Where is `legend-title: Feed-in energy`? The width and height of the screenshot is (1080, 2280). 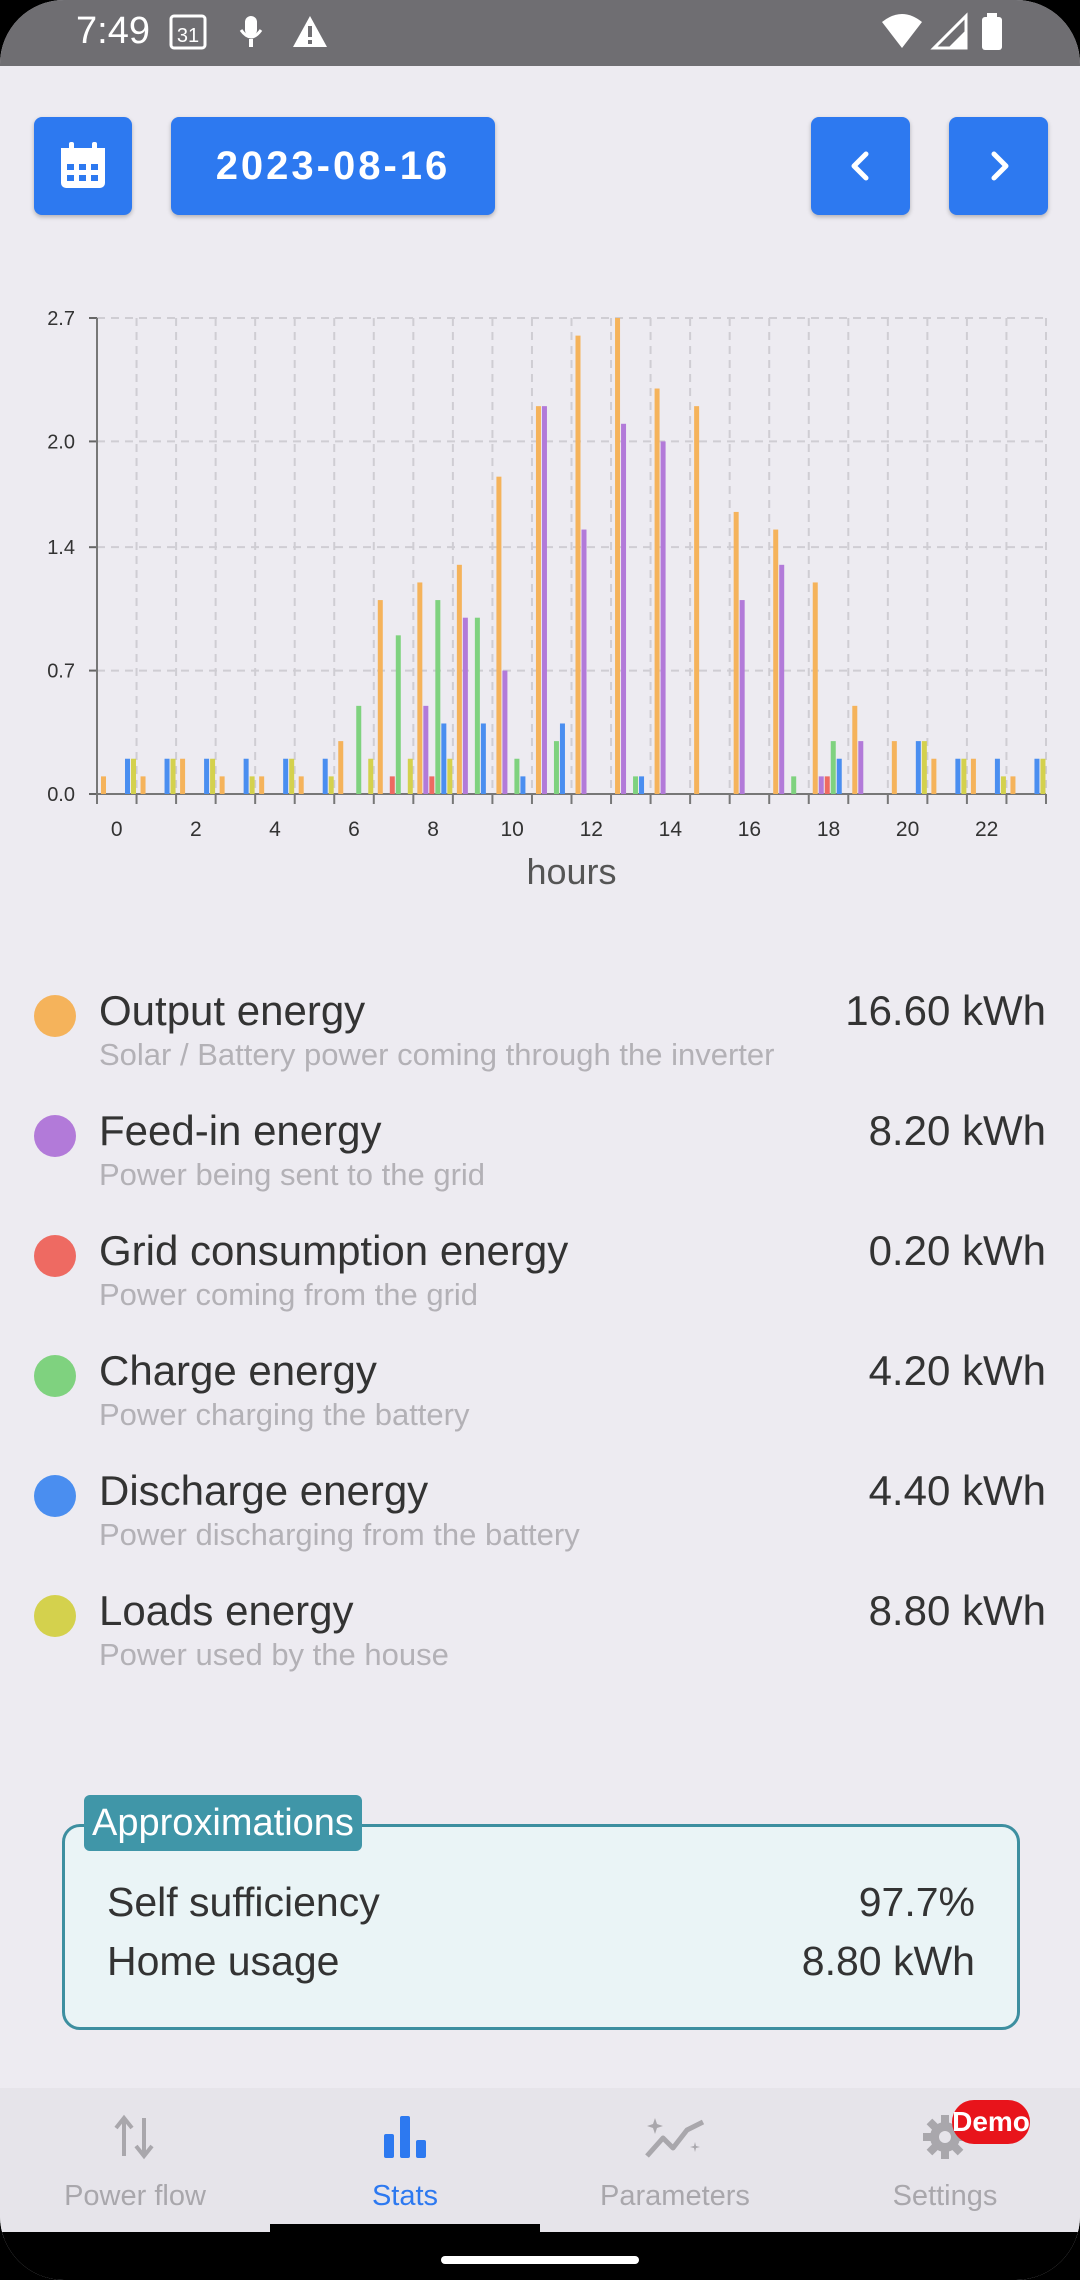 legend-title: Feed-in energy is located at coordinates (240, 1130).